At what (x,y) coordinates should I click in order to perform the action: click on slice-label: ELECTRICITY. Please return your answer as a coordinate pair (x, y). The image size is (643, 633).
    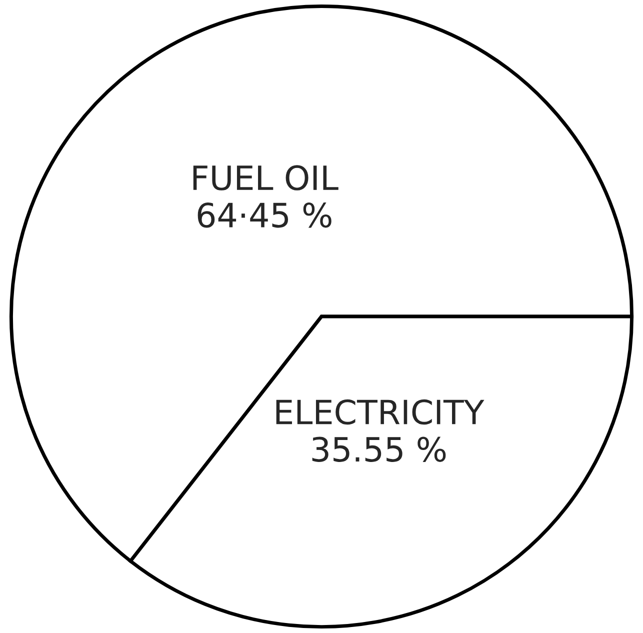
    Looking at the image, I should click on (380, 412).